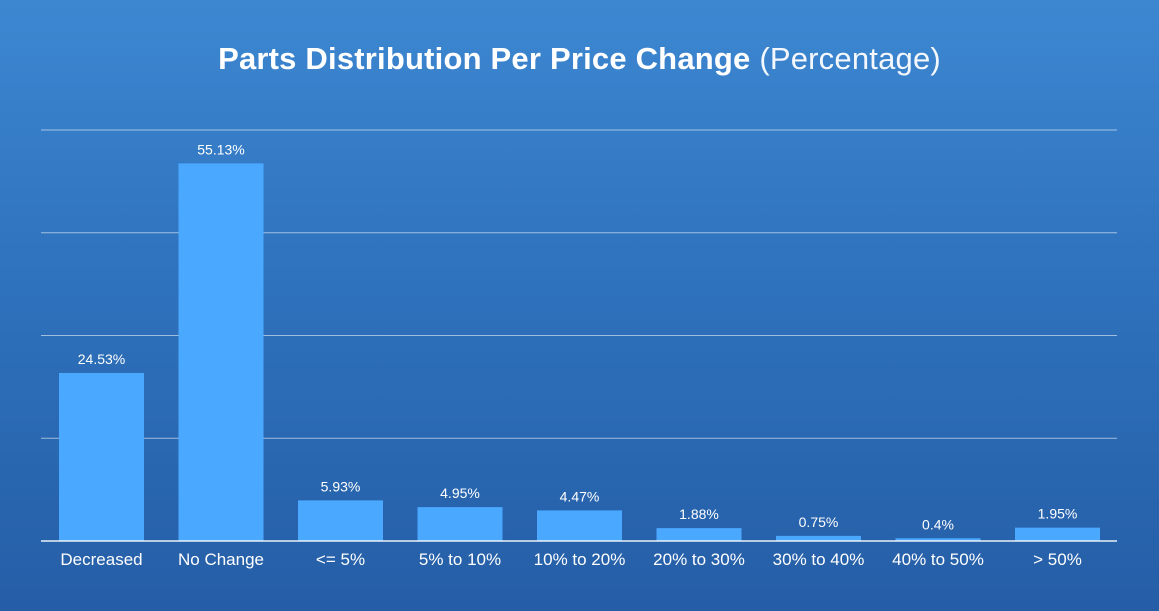 The height and width of the screenshot is (611, 1159). What do you see at coordinates (938, 524) in the screenshot?
I see `data-label-7: 0.4%` at bounding box center [938, 524].